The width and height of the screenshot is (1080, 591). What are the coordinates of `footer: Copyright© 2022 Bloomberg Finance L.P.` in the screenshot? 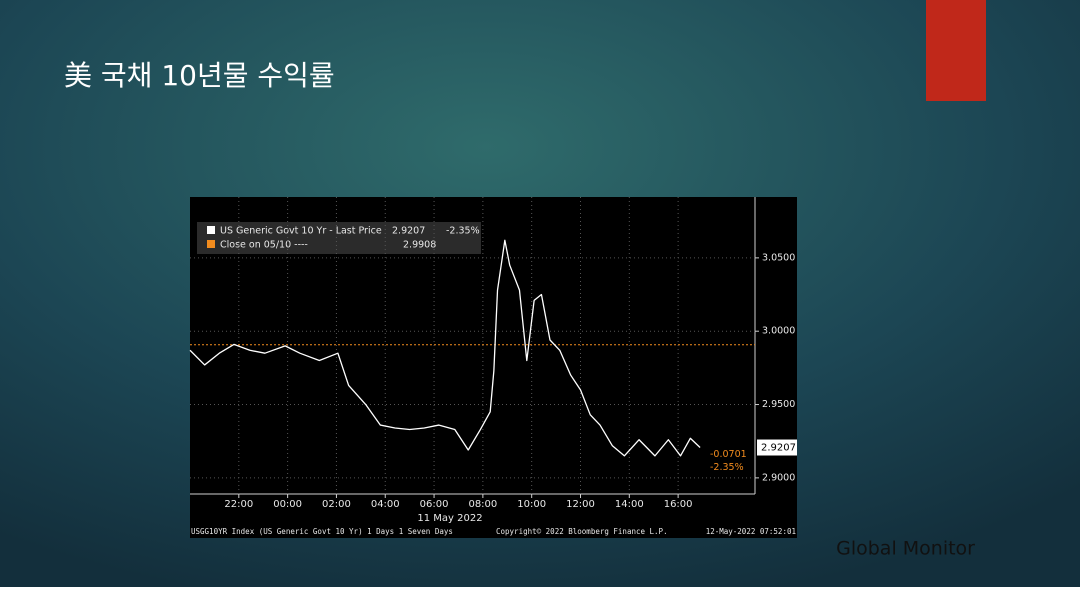 It's located at (582, 531).